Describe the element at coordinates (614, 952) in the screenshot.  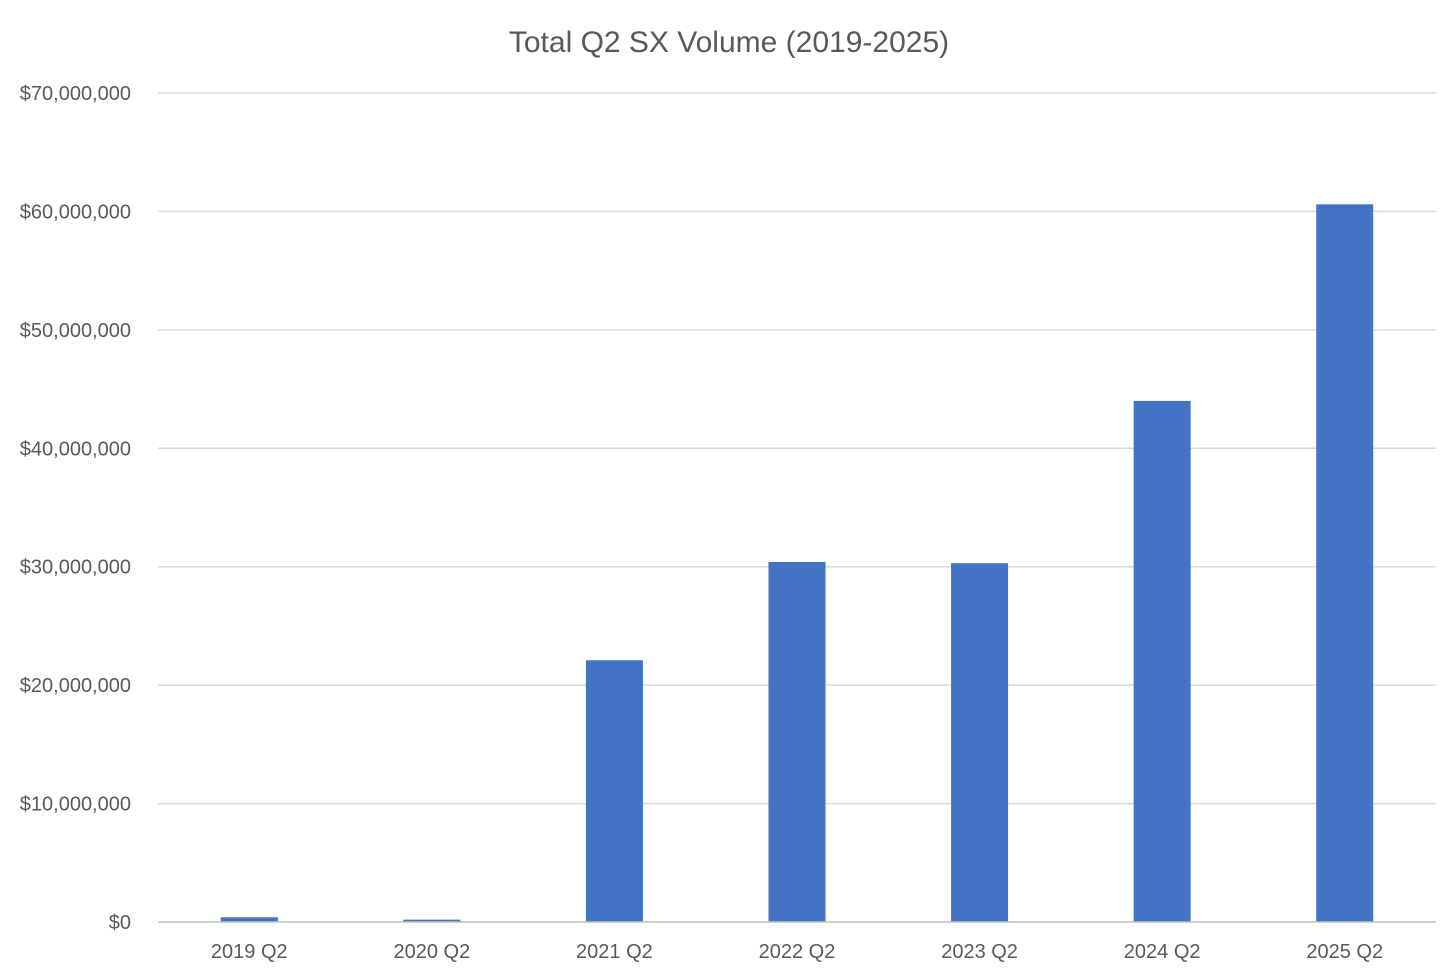
I see `x-tick-label-2021-q2: 2021 Q2` at that location.